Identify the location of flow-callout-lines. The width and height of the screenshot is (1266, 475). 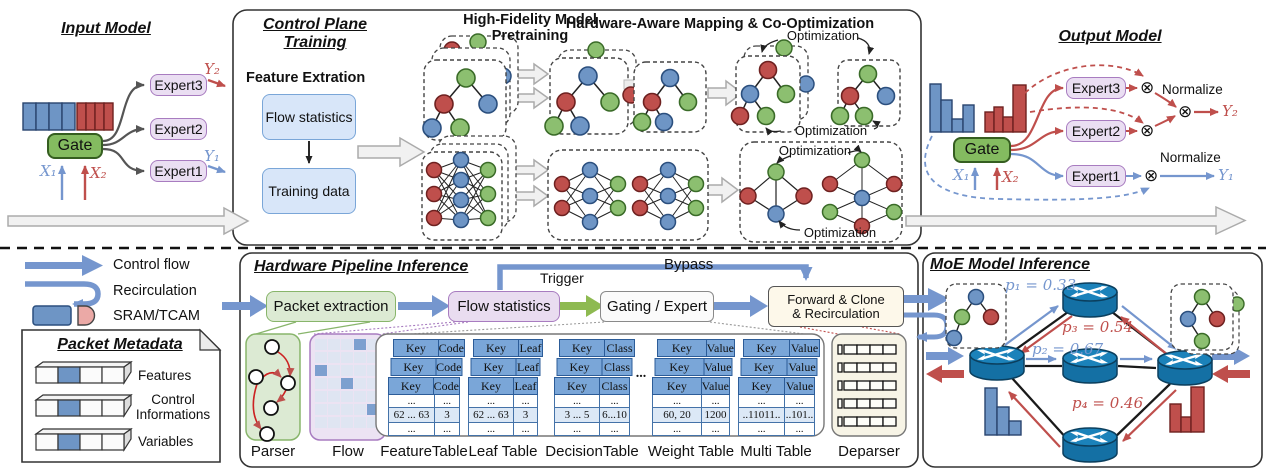
(391, 328).